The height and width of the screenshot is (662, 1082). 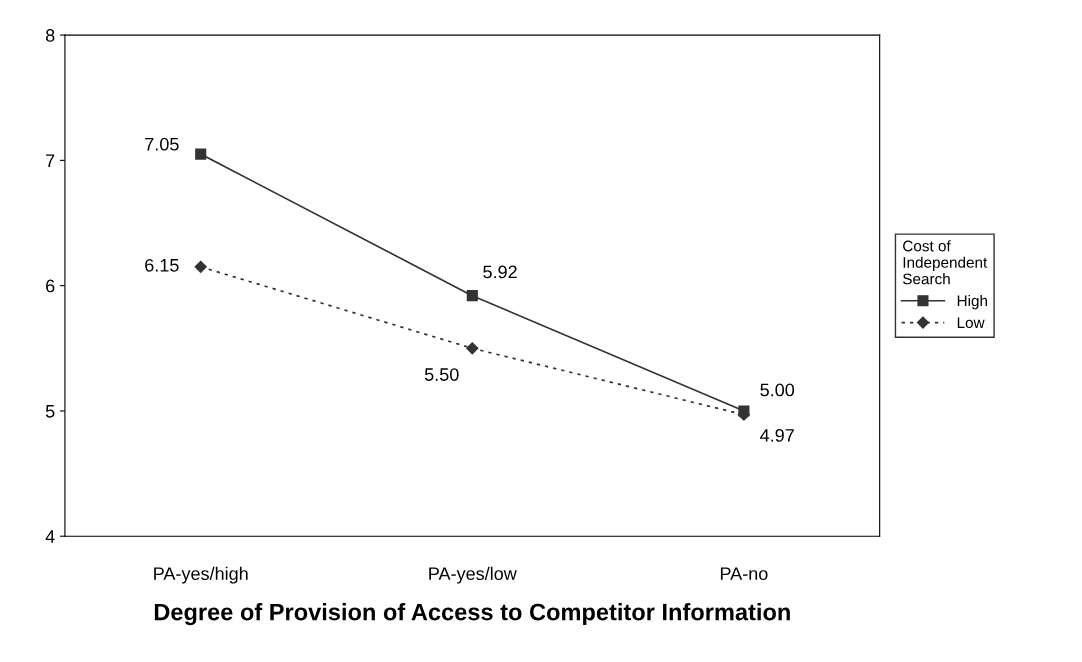 I want to click on x-tick-label: PA-no, so click(x=744, y=574).